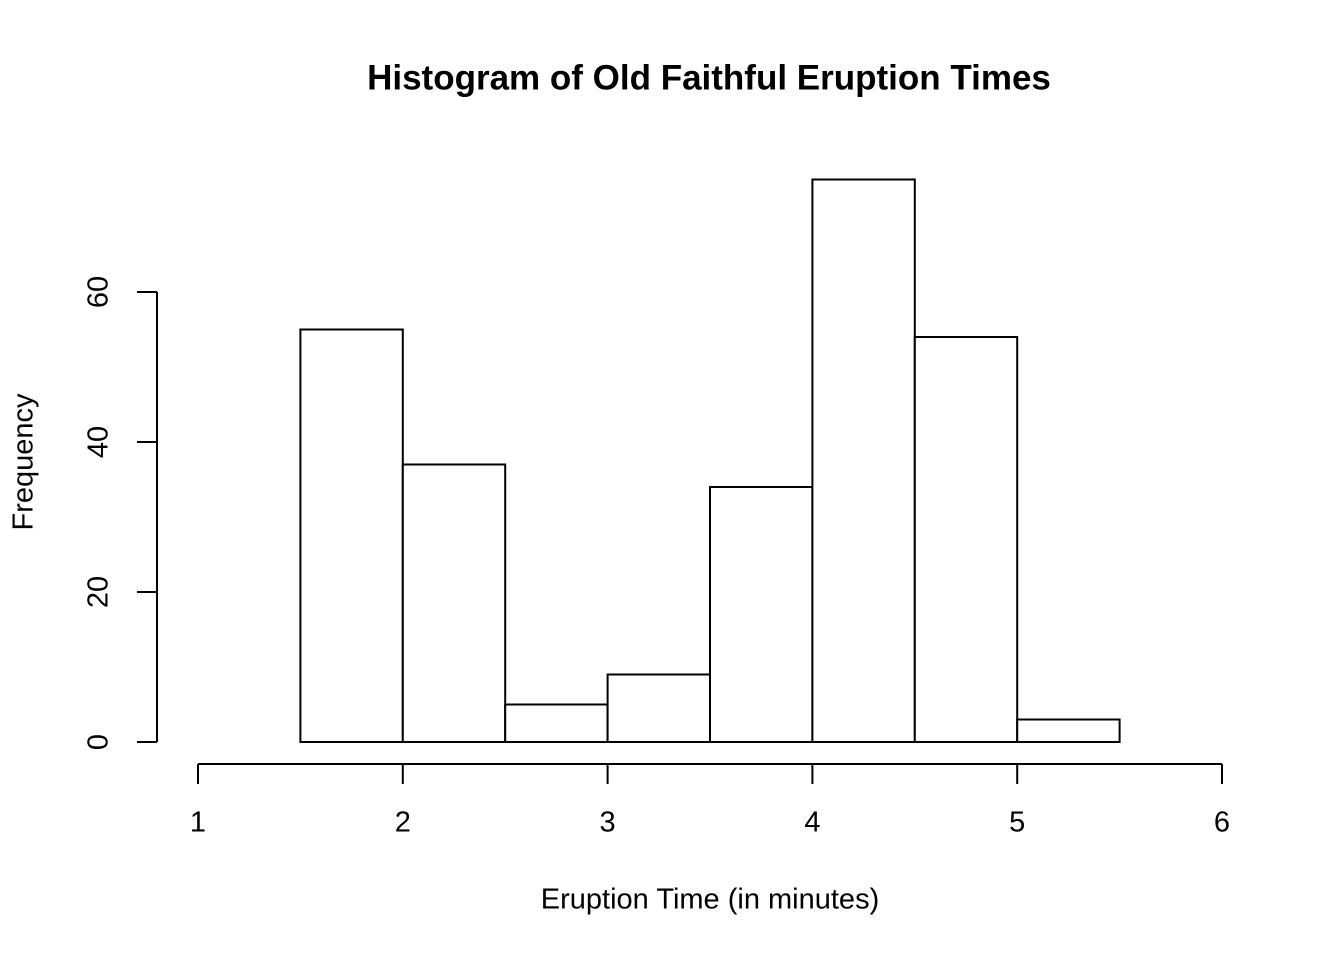 This screenshot has width=1344, height=960. Describe the element at coordinates (99, 442) in the screenshot. I see `y-tick-label: 40` at that location.